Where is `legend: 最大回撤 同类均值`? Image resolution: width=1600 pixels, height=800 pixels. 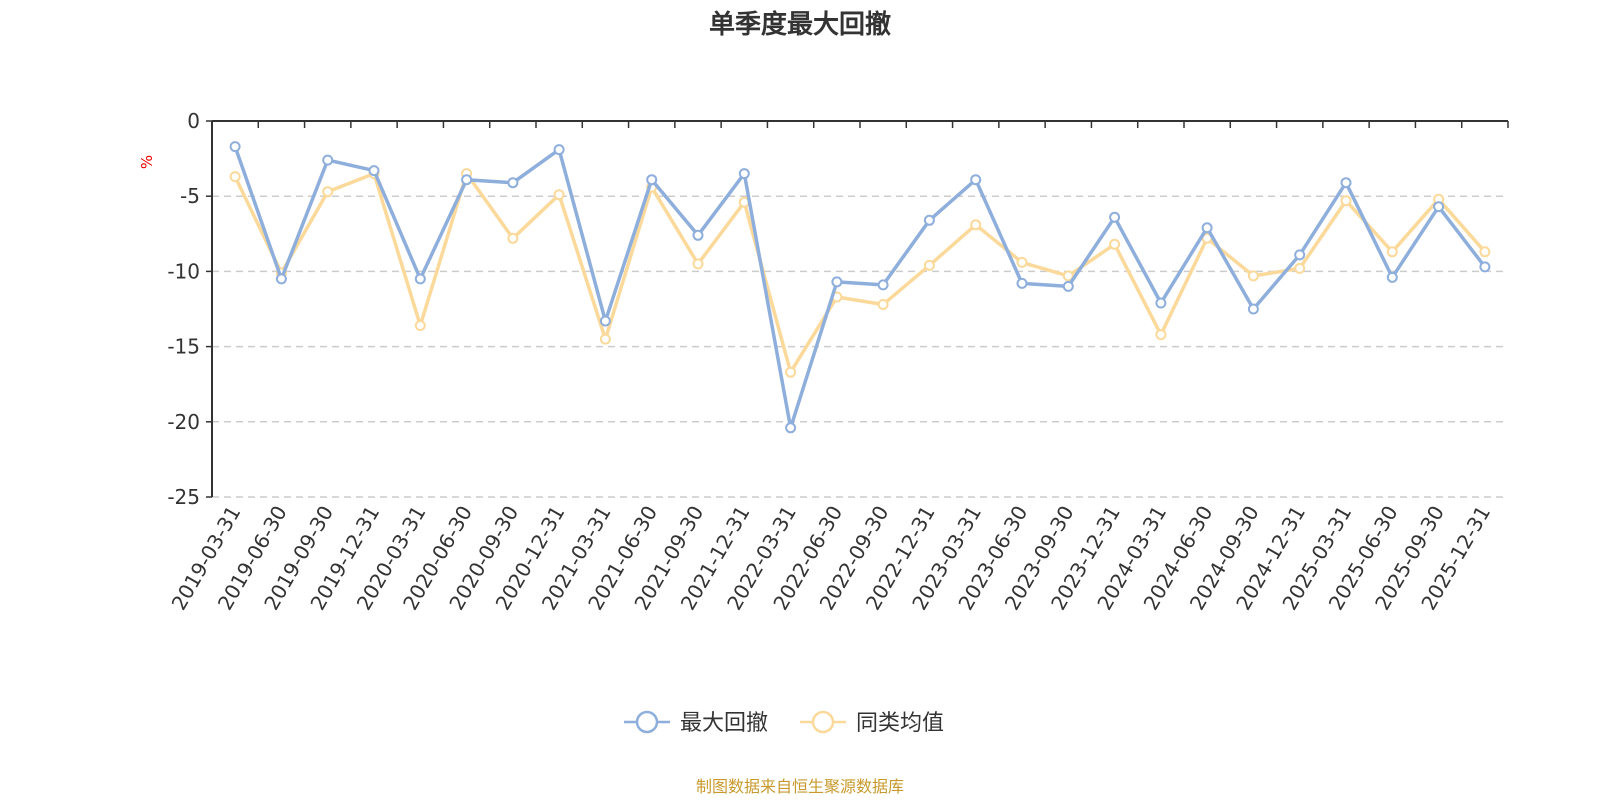
legend: 最大回撤 同类均值 is located at coordinates (784, 723).